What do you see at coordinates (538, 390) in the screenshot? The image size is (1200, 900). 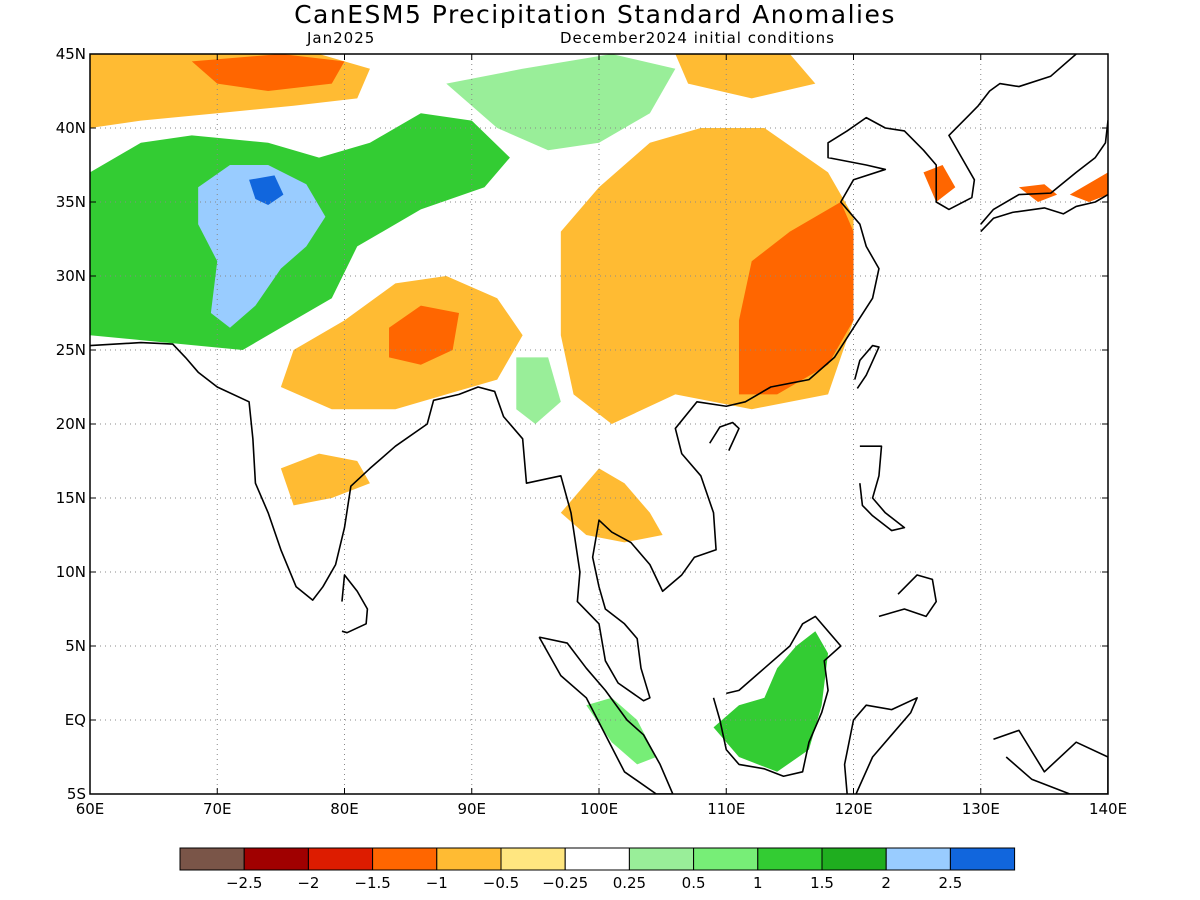 I see `anomaly-region-burma-wet` at bounding box center [538, 390].